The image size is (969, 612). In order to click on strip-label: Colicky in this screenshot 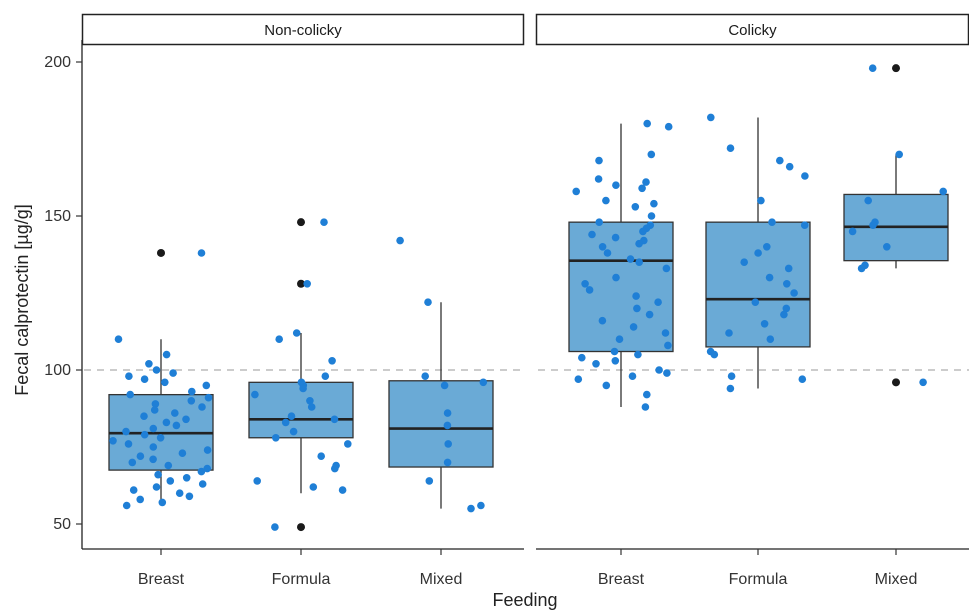, I will do `click(752, 30)`.